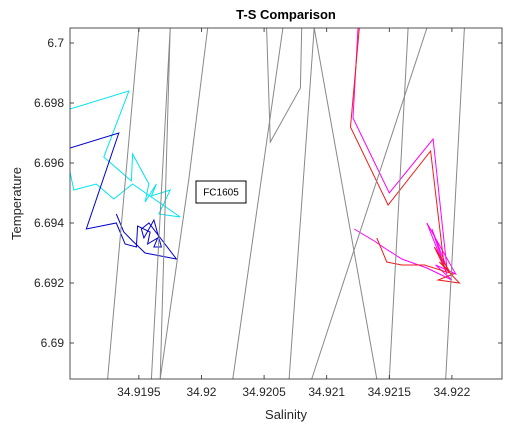 The width and height of the screenshot is (514, 427). Describe the element at coordinates (53, 343) in the screenshot. I see `y-tick-label: 6.69` at that location.